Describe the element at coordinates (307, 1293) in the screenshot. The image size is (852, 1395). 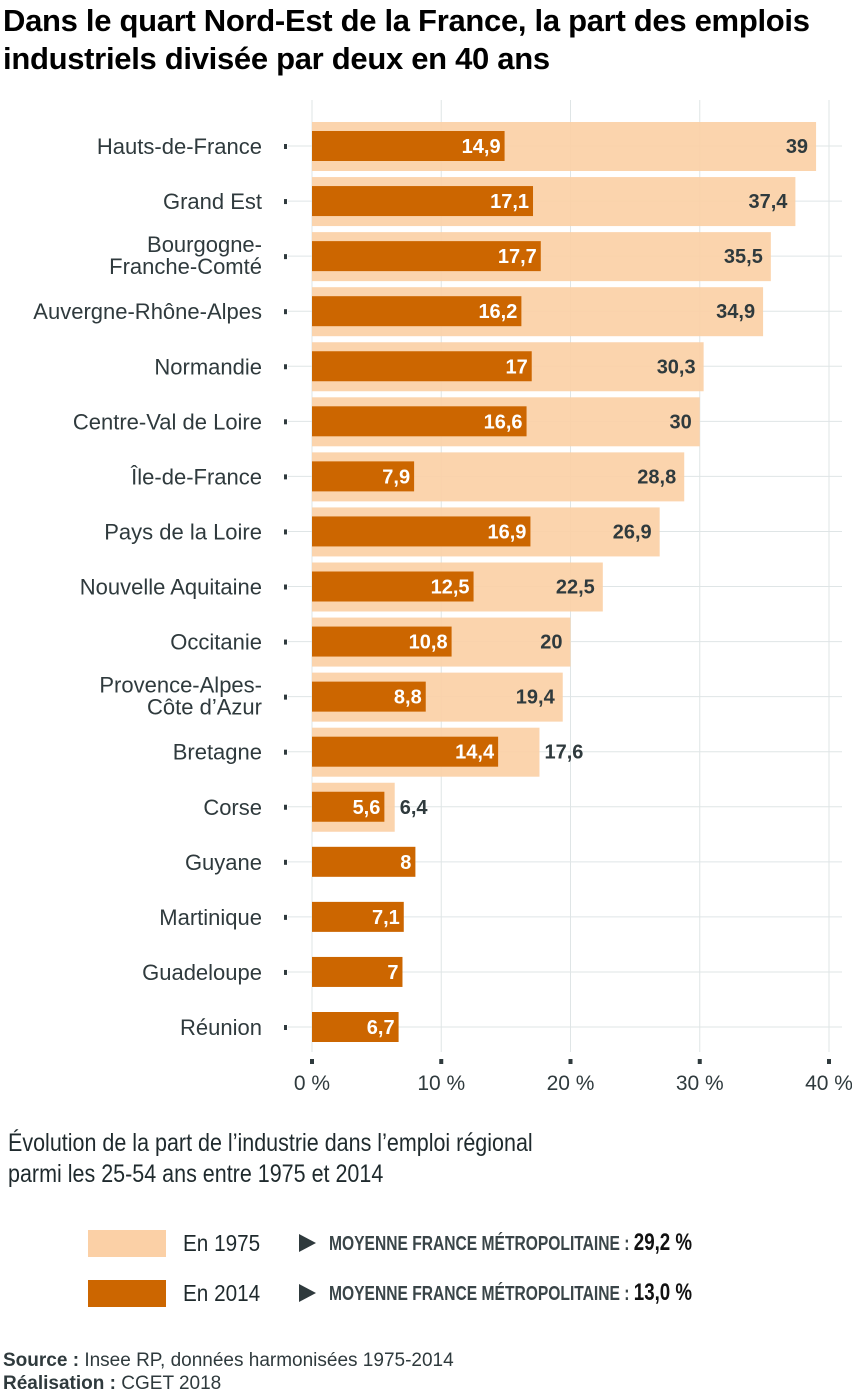
I see `triangle-right-icon` at that location.